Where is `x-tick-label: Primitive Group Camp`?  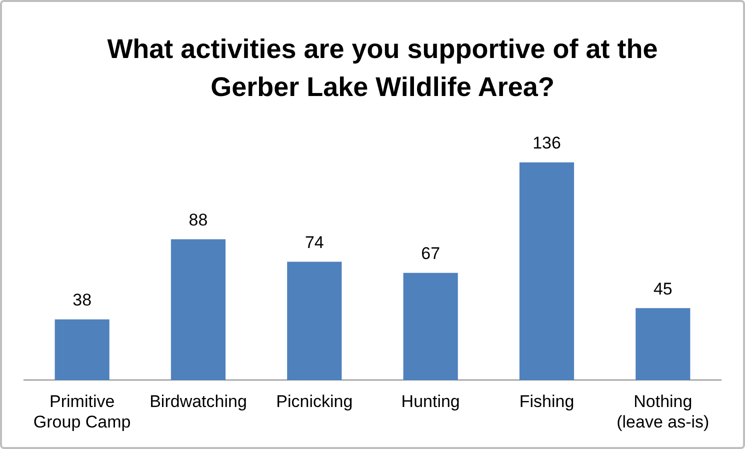
x-tick-label: Primitive Group Camp is located at coordinates (82, 412).